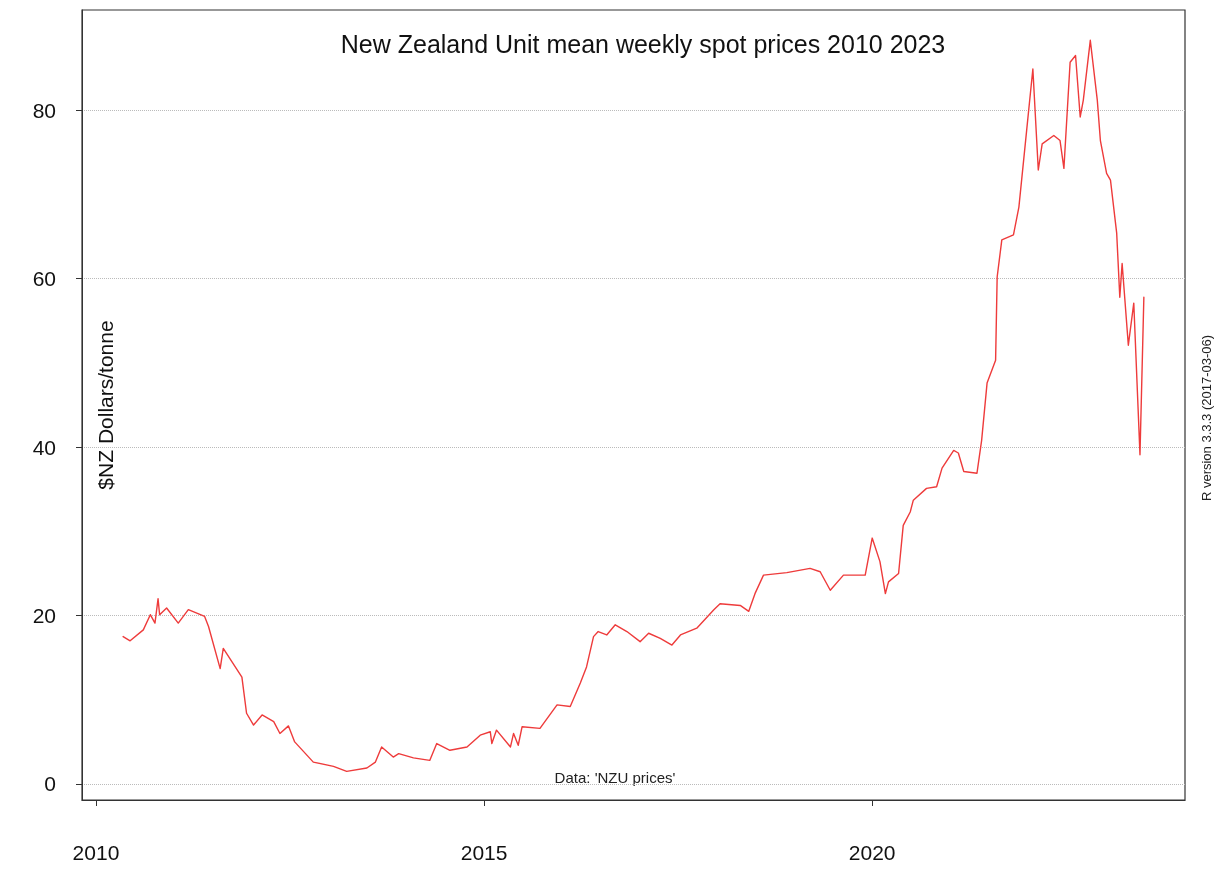 Image resolution: width=1230 pixels, height=872 pixels. I want to click on text: New Zealand Unit mean weekly spot prices 2010 2023, so click(643, 43).